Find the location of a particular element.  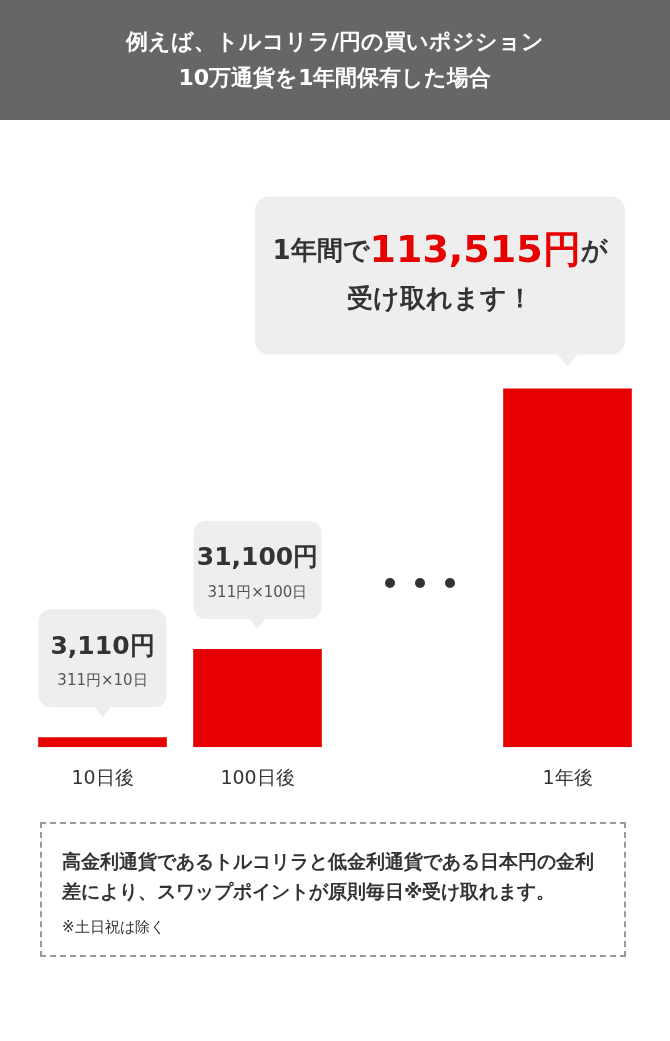

data-label: 3,110円 311円×10日 is located at coordinates (102, 660).